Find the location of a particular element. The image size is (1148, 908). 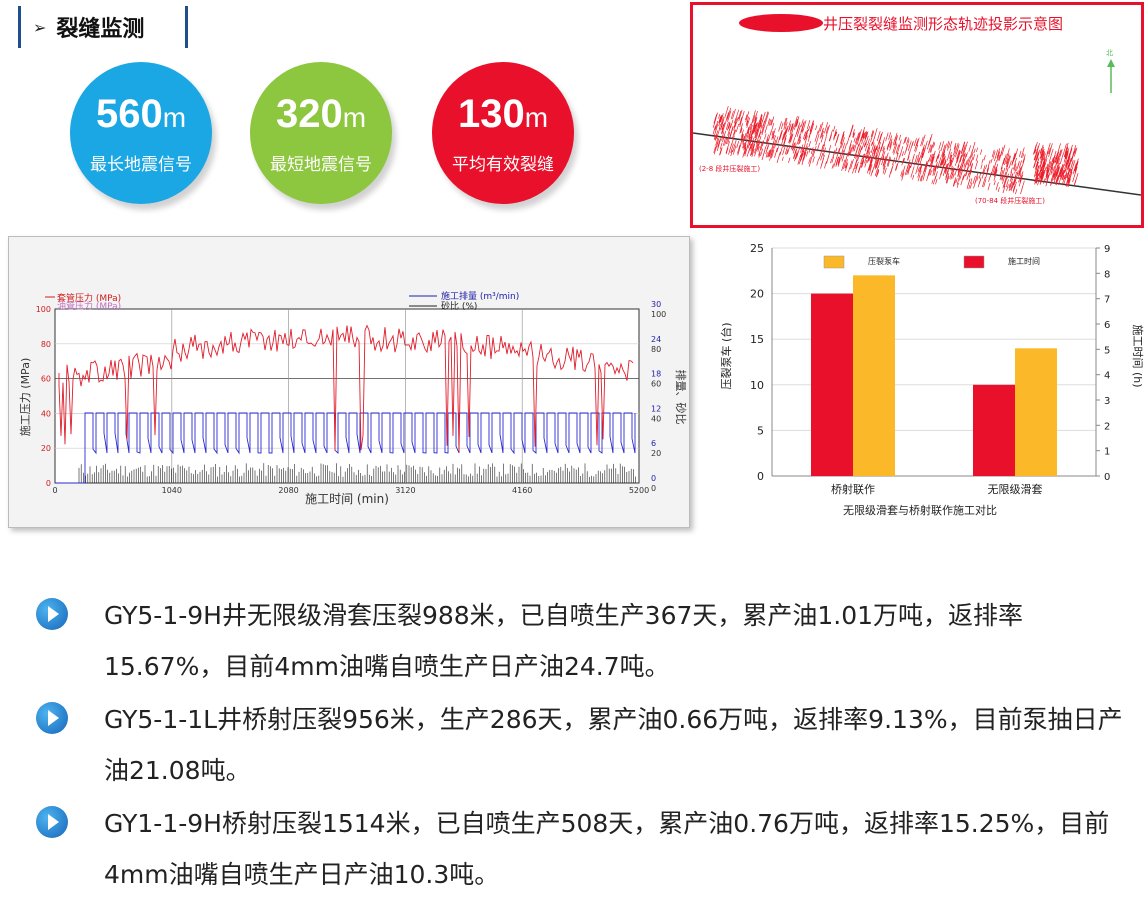

y-left-tick-label: 80 is located at coordinates (46, 344).